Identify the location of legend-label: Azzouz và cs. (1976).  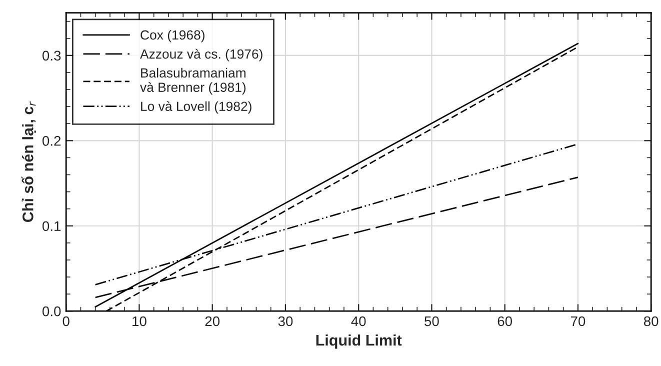
(201, 55).